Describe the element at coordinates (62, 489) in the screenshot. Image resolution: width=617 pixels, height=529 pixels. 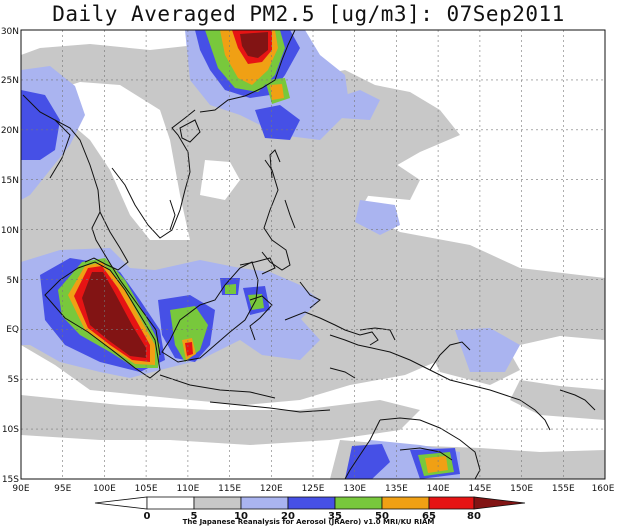
I see `x-tick-95E: 95E` at that location.